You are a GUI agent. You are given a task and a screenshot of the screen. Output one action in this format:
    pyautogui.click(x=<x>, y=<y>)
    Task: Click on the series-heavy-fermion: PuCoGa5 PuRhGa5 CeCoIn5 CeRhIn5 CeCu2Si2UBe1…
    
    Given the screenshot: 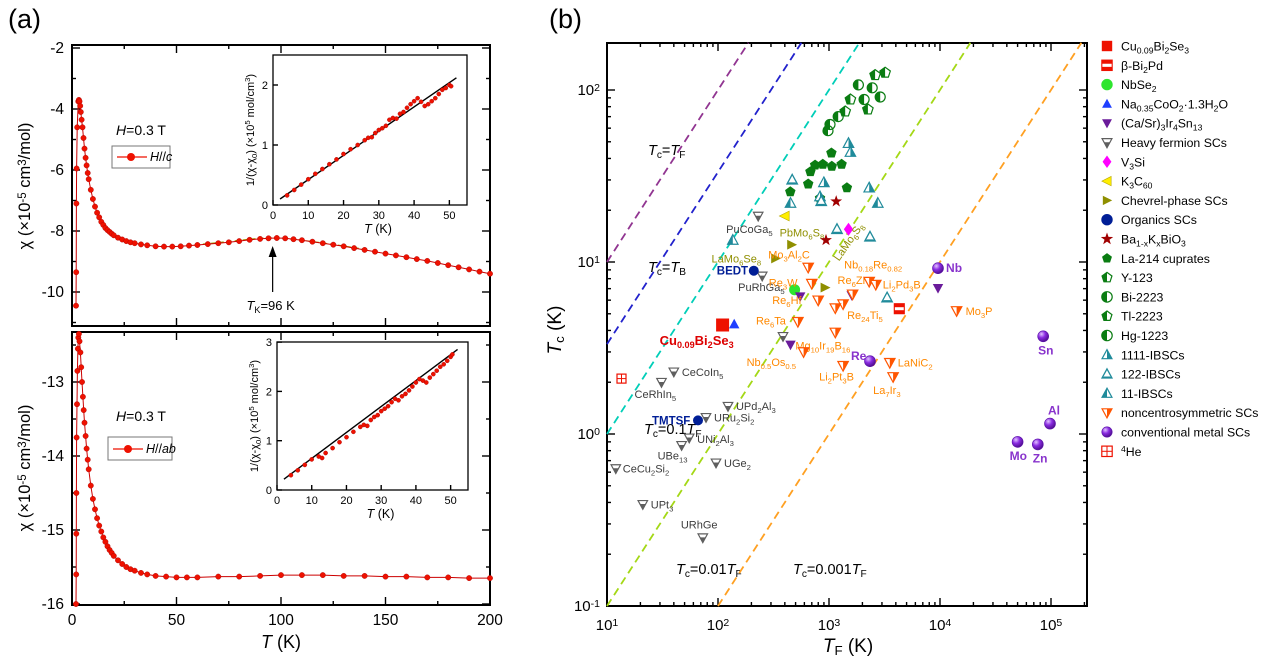 What is the action you would take?
    pyautogui.click(x=699, y=377)
    